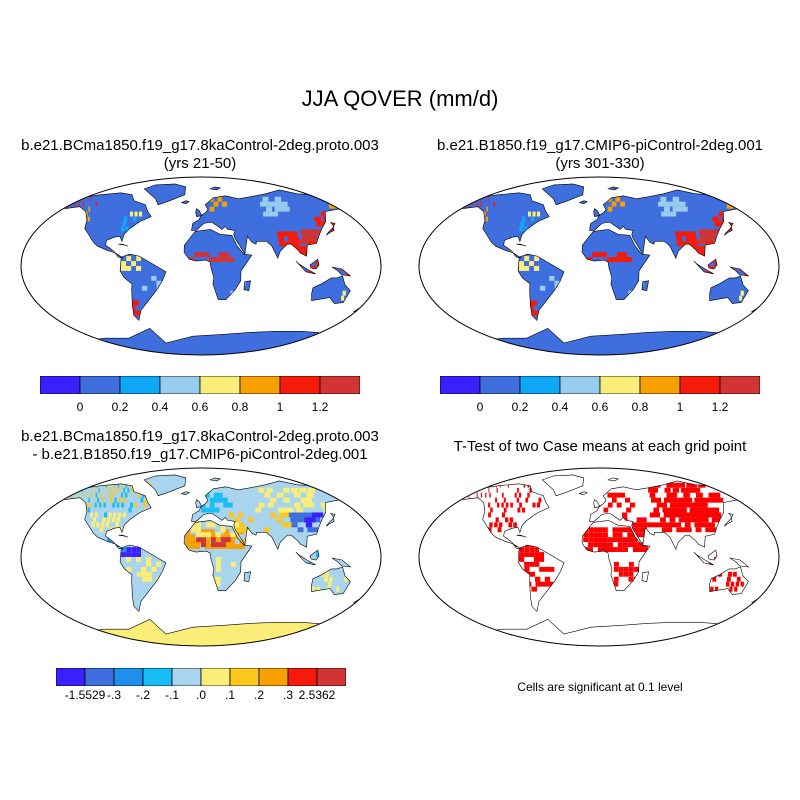 This screenshot has height=800, width=800. I want to click on land-indonesia-a, so click(703, 558).